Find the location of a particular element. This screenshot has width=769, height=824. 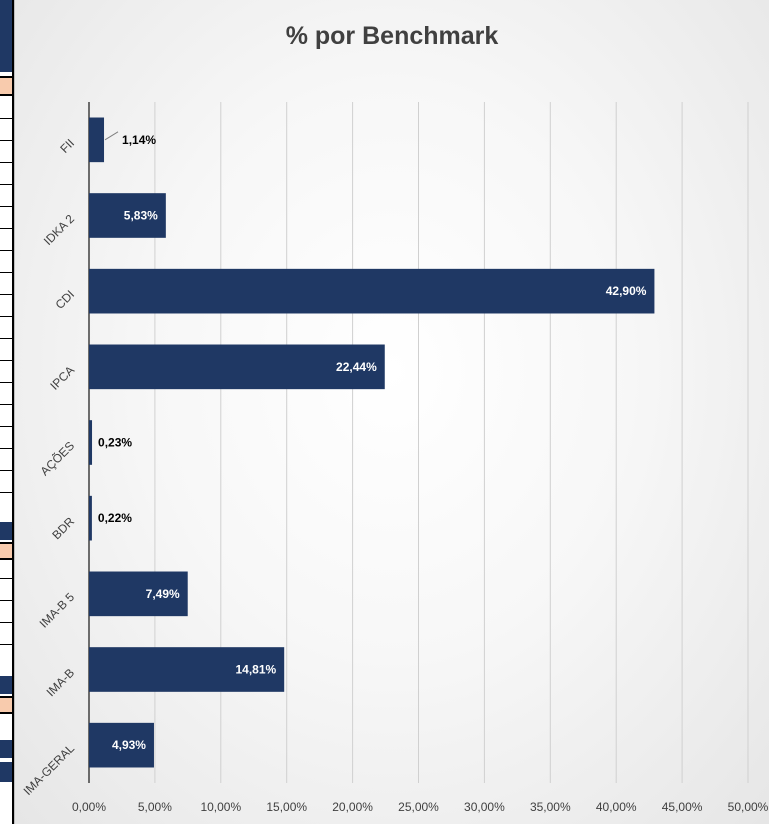

x-tick-label: 35,00% is located at coordinates (550, 807).